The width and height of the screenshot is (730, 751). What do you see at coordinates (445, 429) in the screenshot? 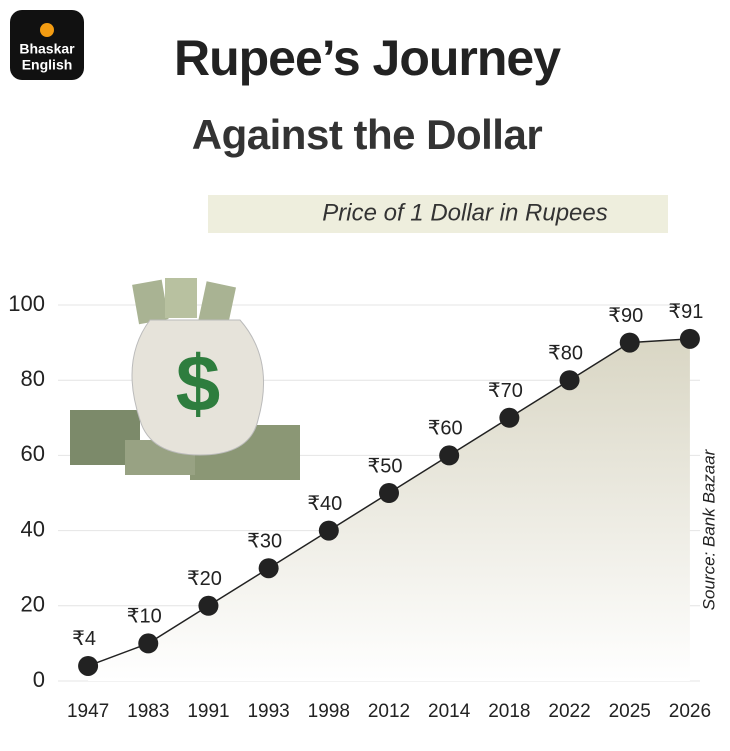
I see `value-label: ₹60` at bounding box center [445, 429].